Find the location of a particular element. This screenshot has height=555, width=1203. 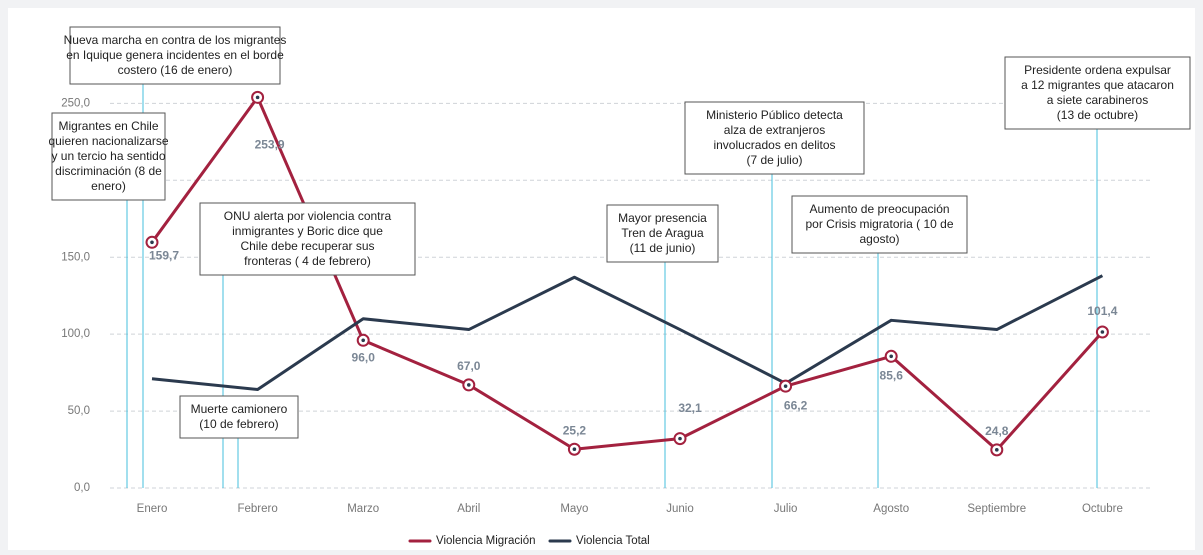

annotation-text: Presidente ordena expulsar is located at coordinates (1097, 70).